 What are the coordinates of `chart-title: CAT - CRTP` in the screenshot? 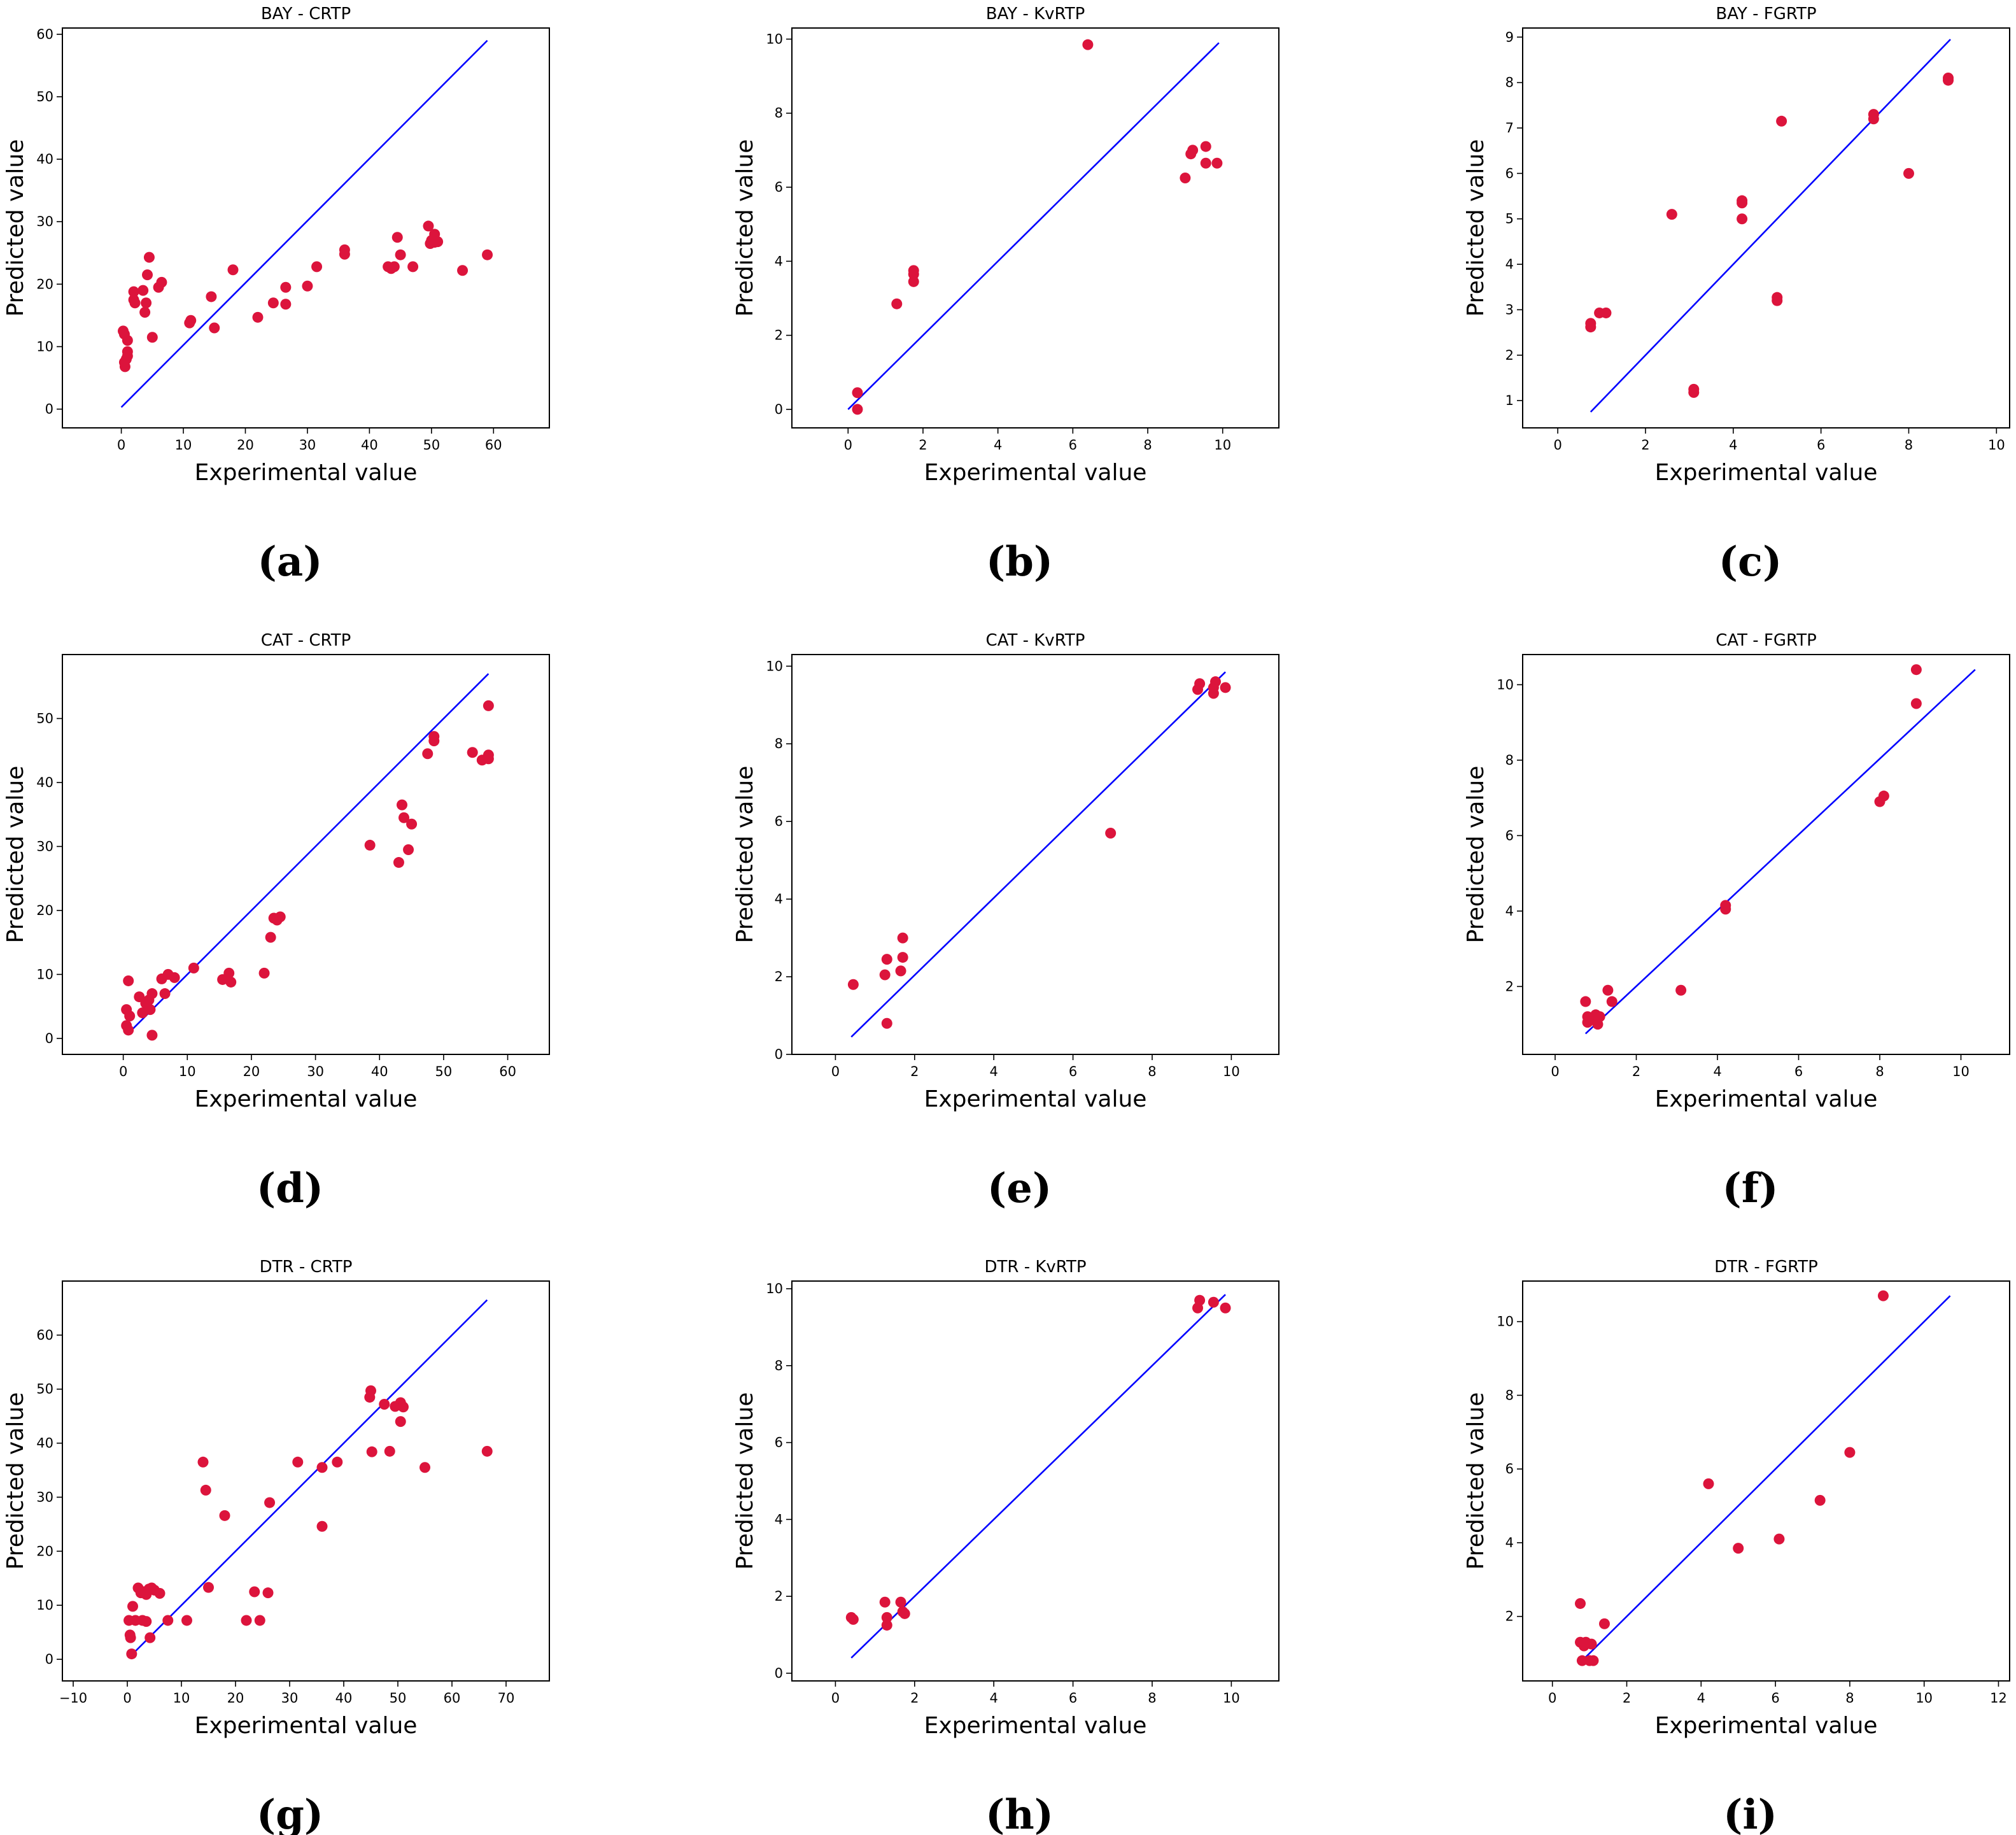 It's located at (306, 641).